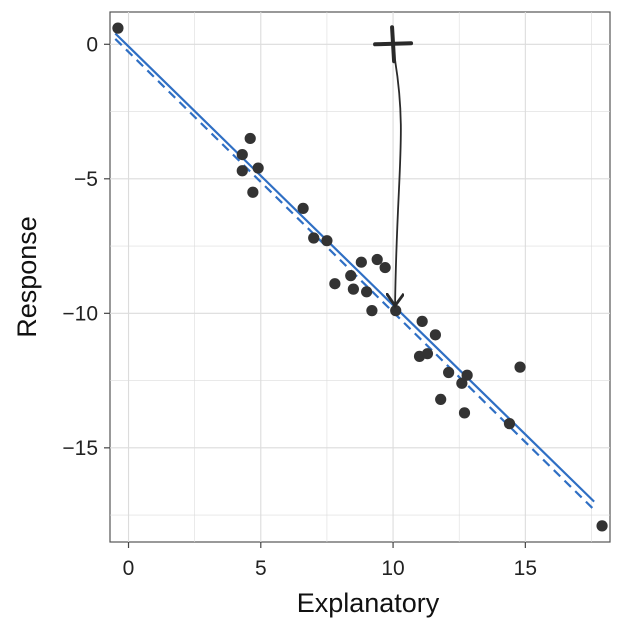 The image size is (628, 625). I want to click on annotation-arrow, so click(398, 182).